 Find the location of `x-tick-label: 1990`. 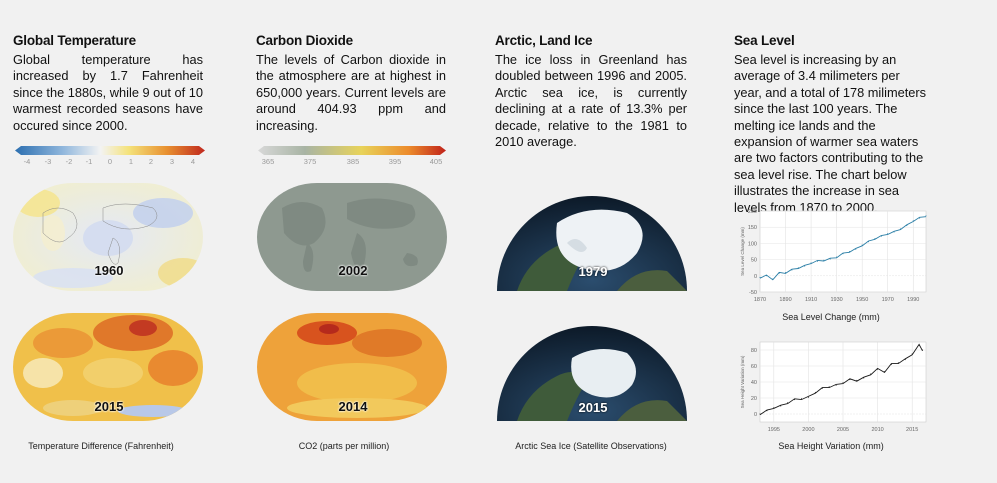

x-tick-label: 1990 is located at coordinates (913, 300).